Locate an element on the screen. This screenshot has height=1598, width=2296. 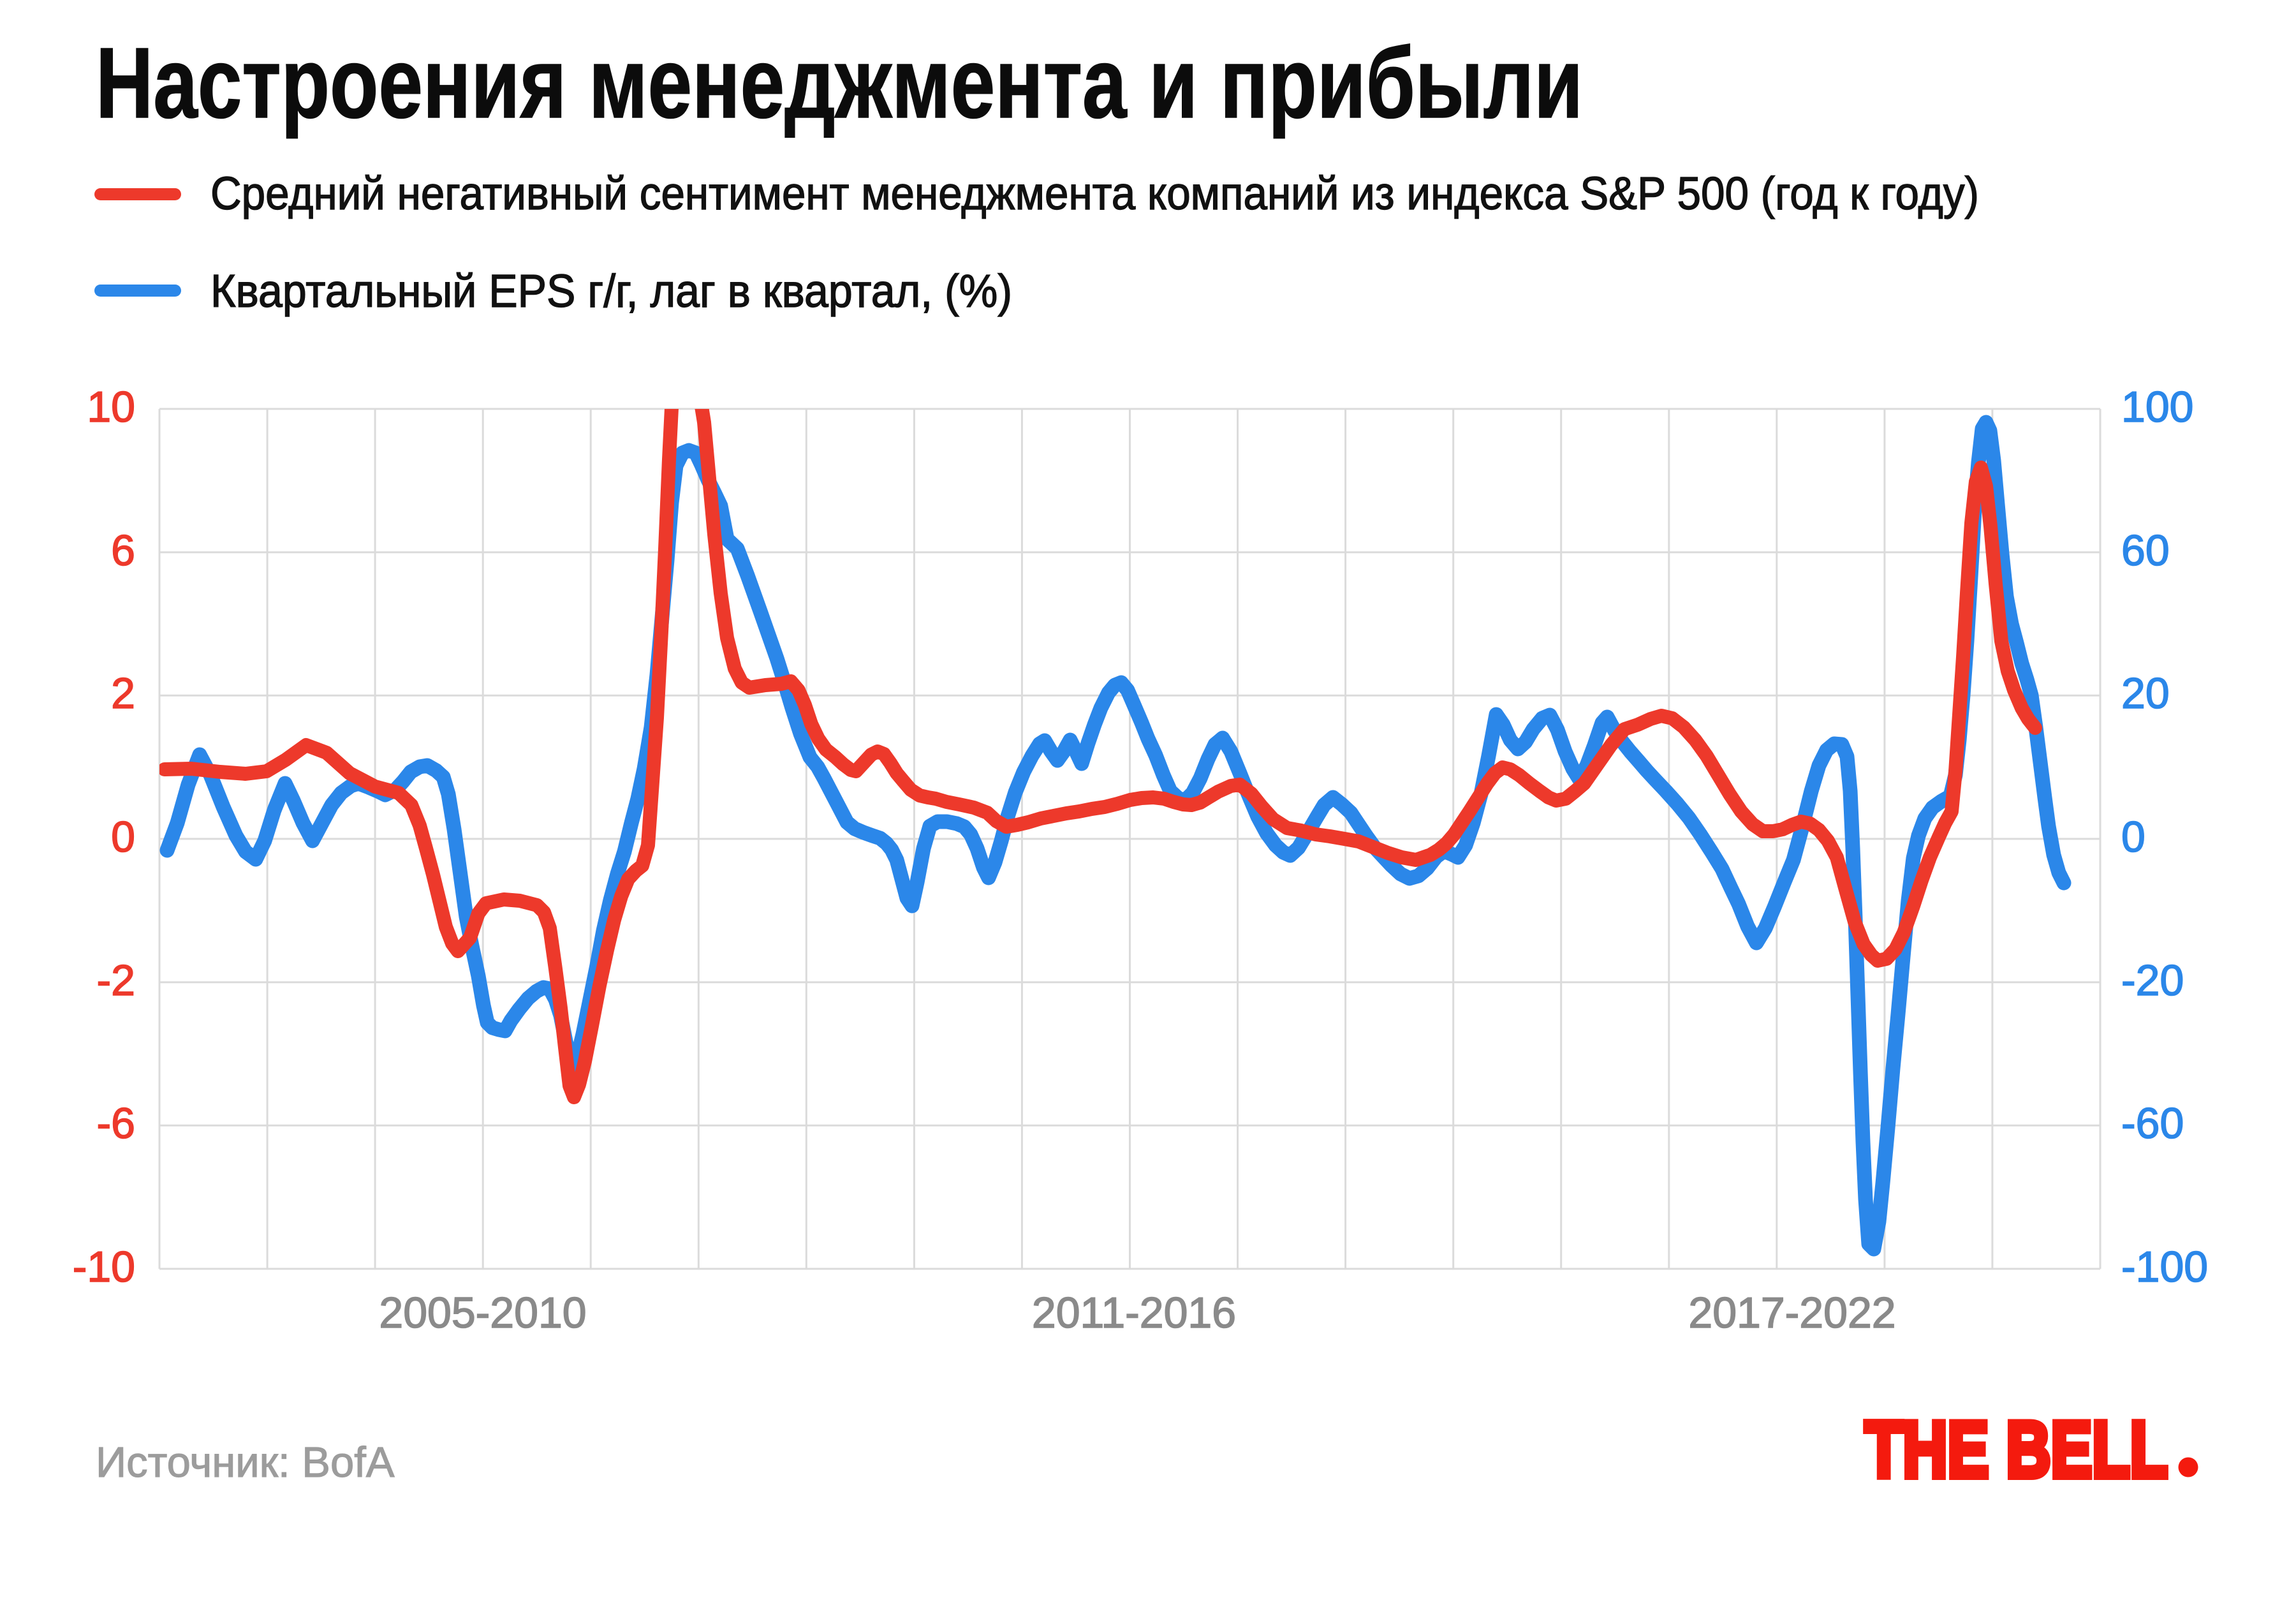
svg-text: -60 is located at coordinates (2152, 1123).